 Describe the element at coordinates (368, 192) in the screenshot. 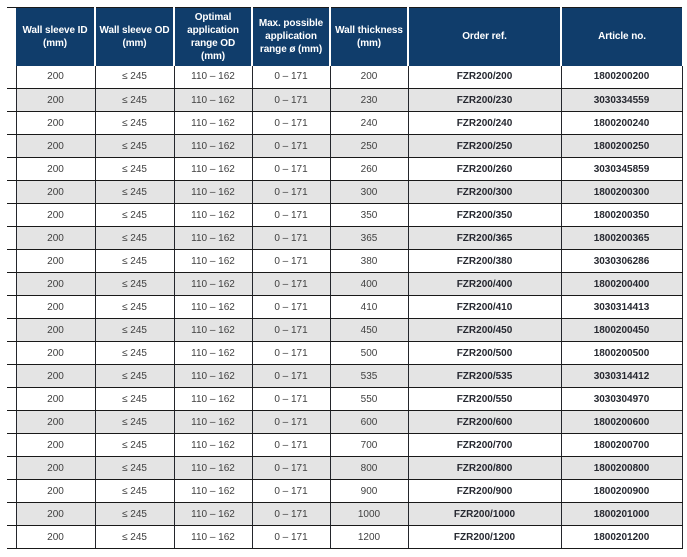

I see `cell-wall-thickness: 300` at that location.